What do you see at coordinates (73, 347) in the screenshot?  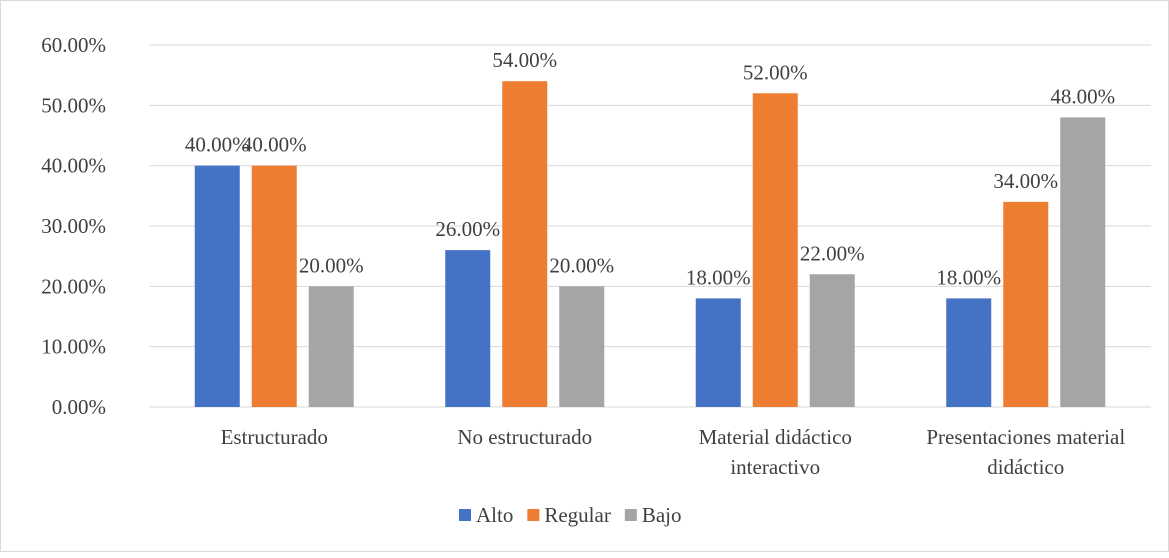 I see `y-tick-label: 10.00%` at bounding box center [73, 347].